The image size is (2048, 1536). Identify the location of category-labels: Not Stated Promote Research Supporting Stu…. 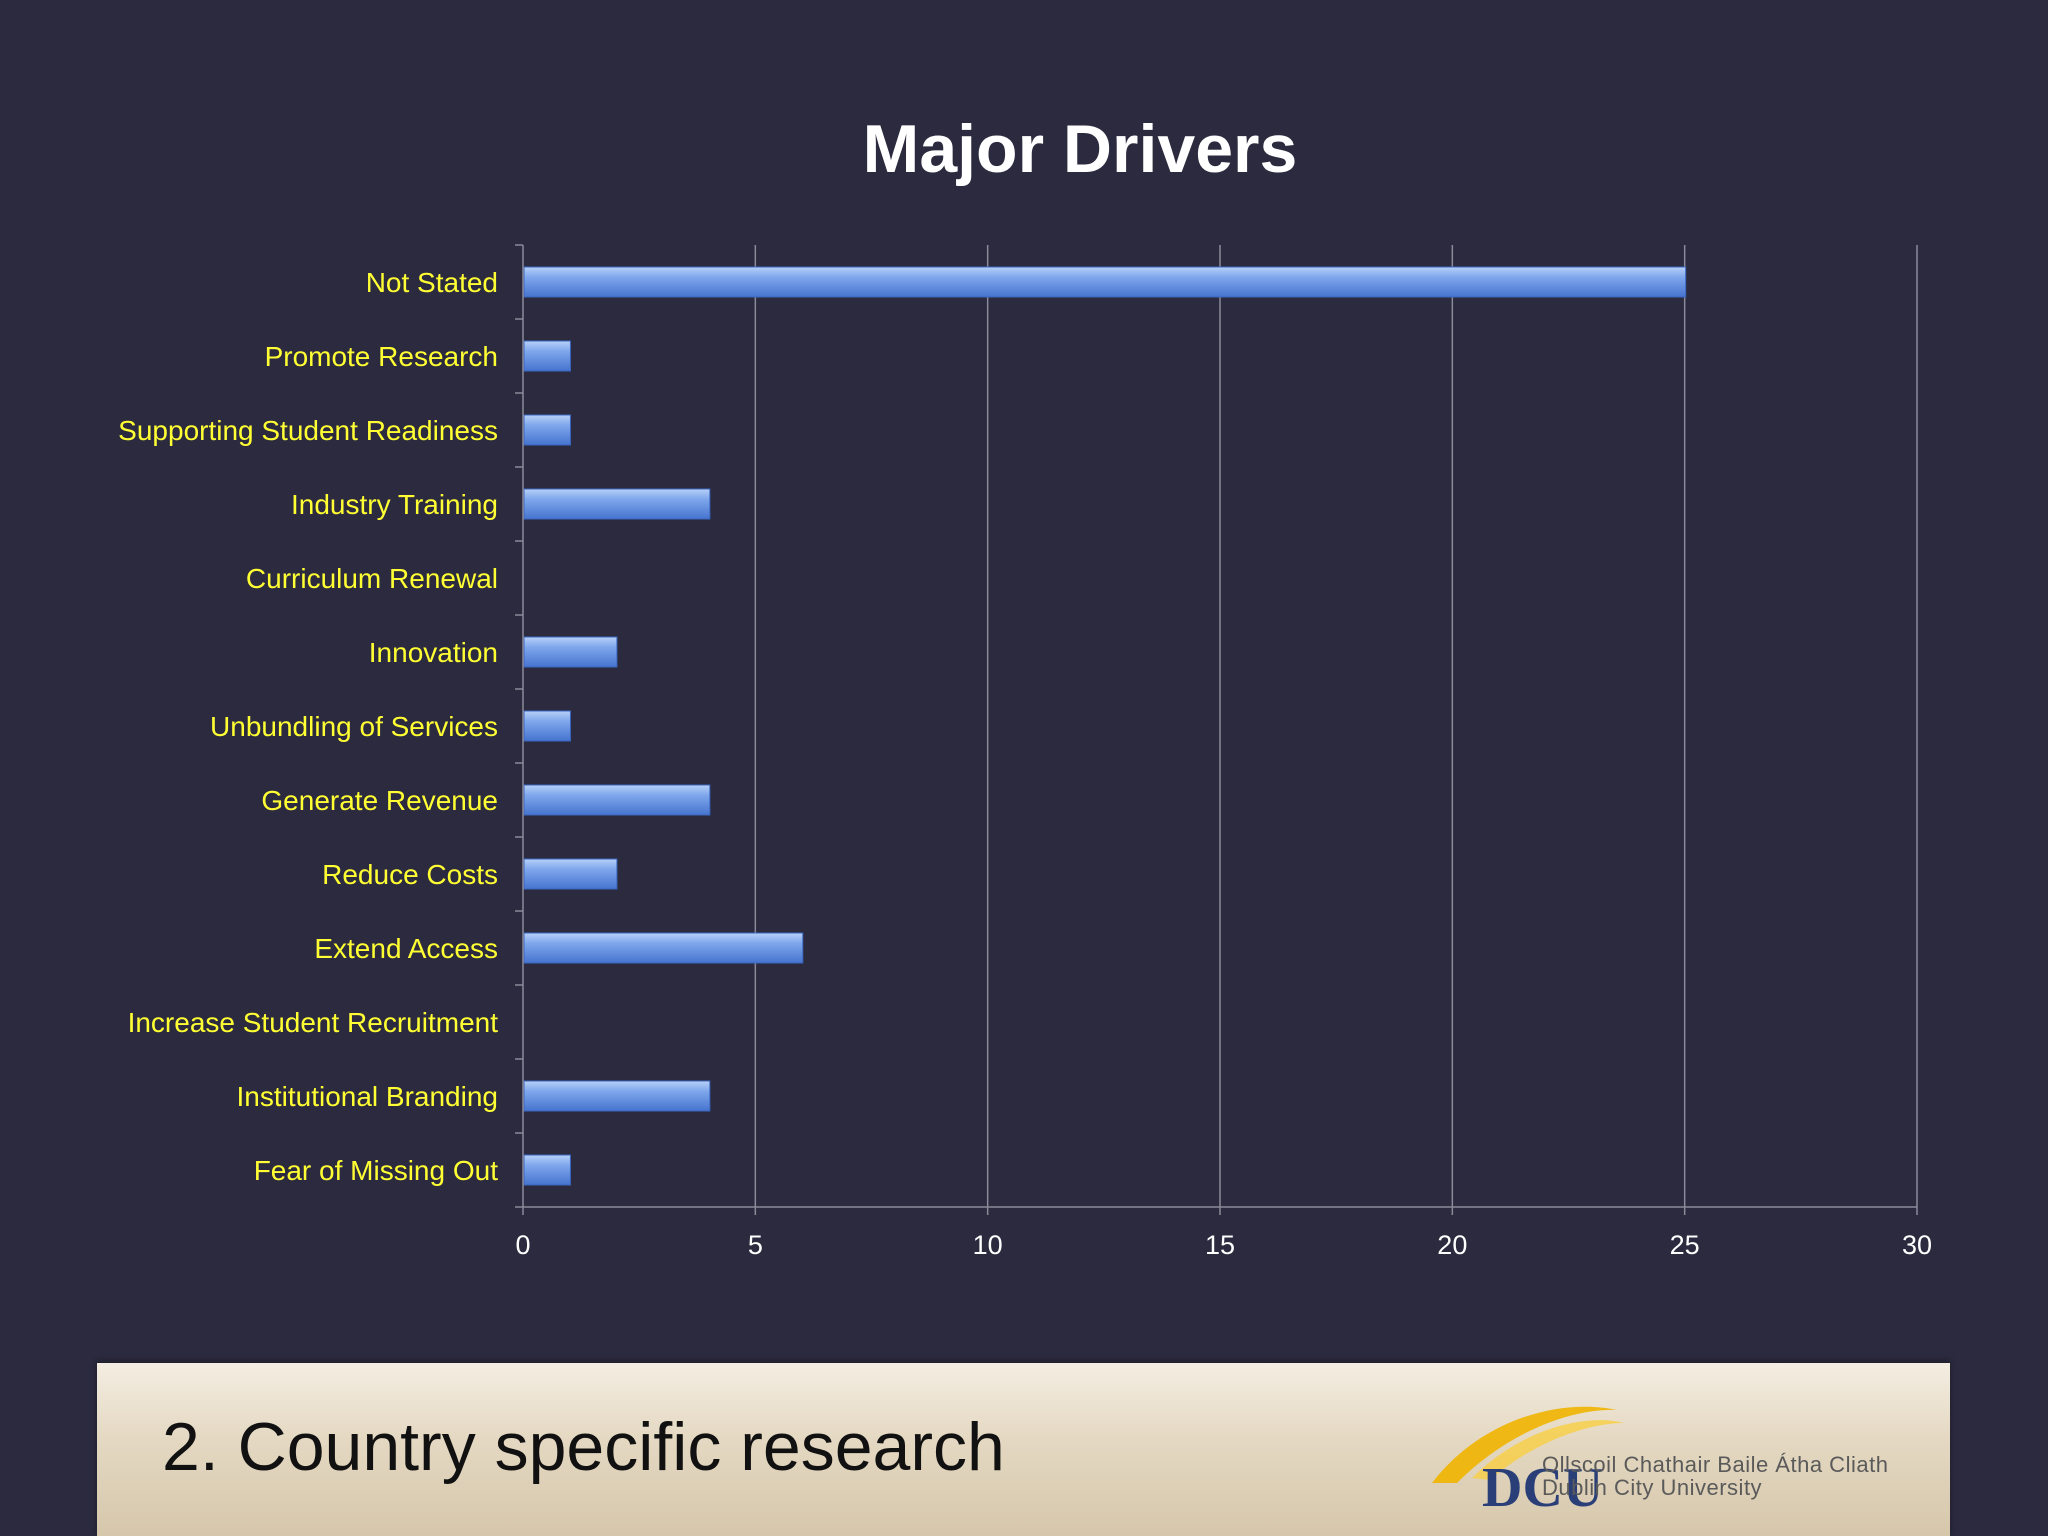
(308, 726).